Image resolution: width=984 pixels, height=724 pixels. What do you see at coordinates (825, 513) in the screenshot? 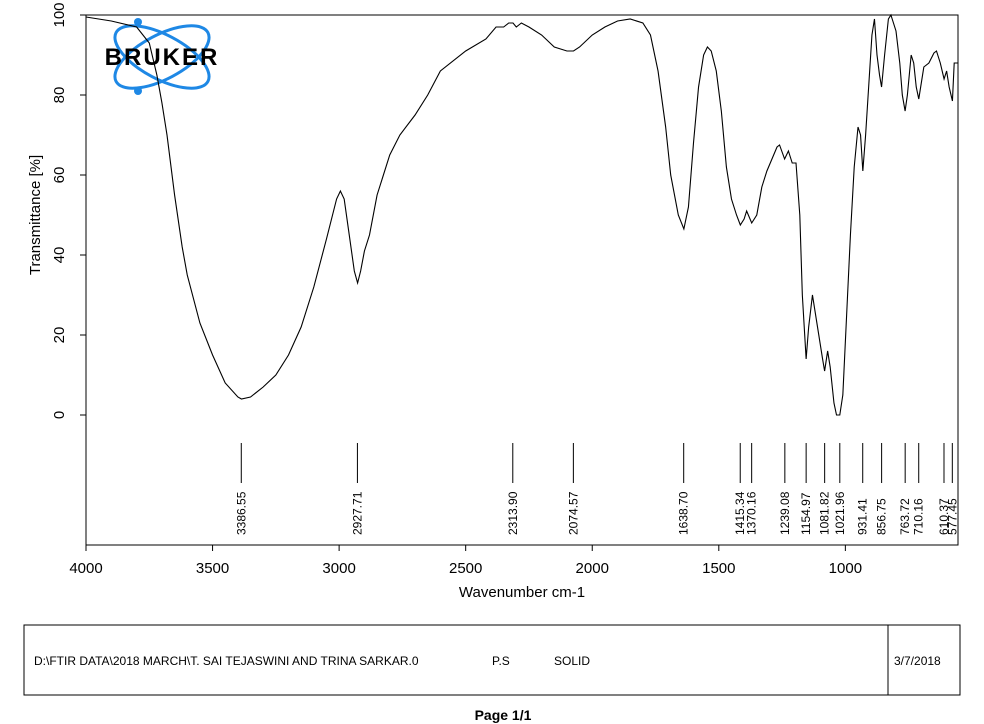
I see `peak-label: 1081.82` at bounding box center [825, 513].